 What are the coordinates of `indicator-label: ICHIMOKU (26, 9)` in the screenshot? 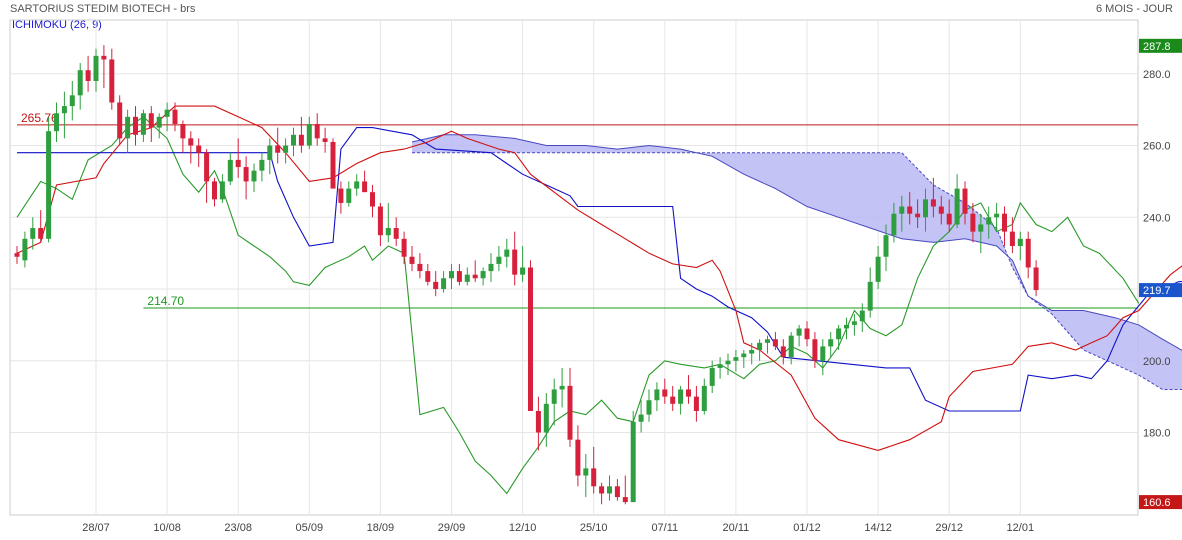 It's located at (57, 25).